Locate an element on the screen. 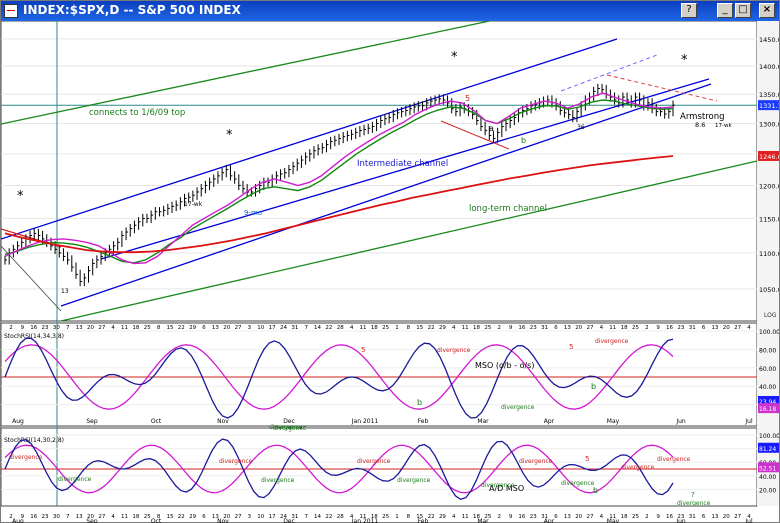  price-tag-label: 1331.10 is located at coordinates (769, 106).